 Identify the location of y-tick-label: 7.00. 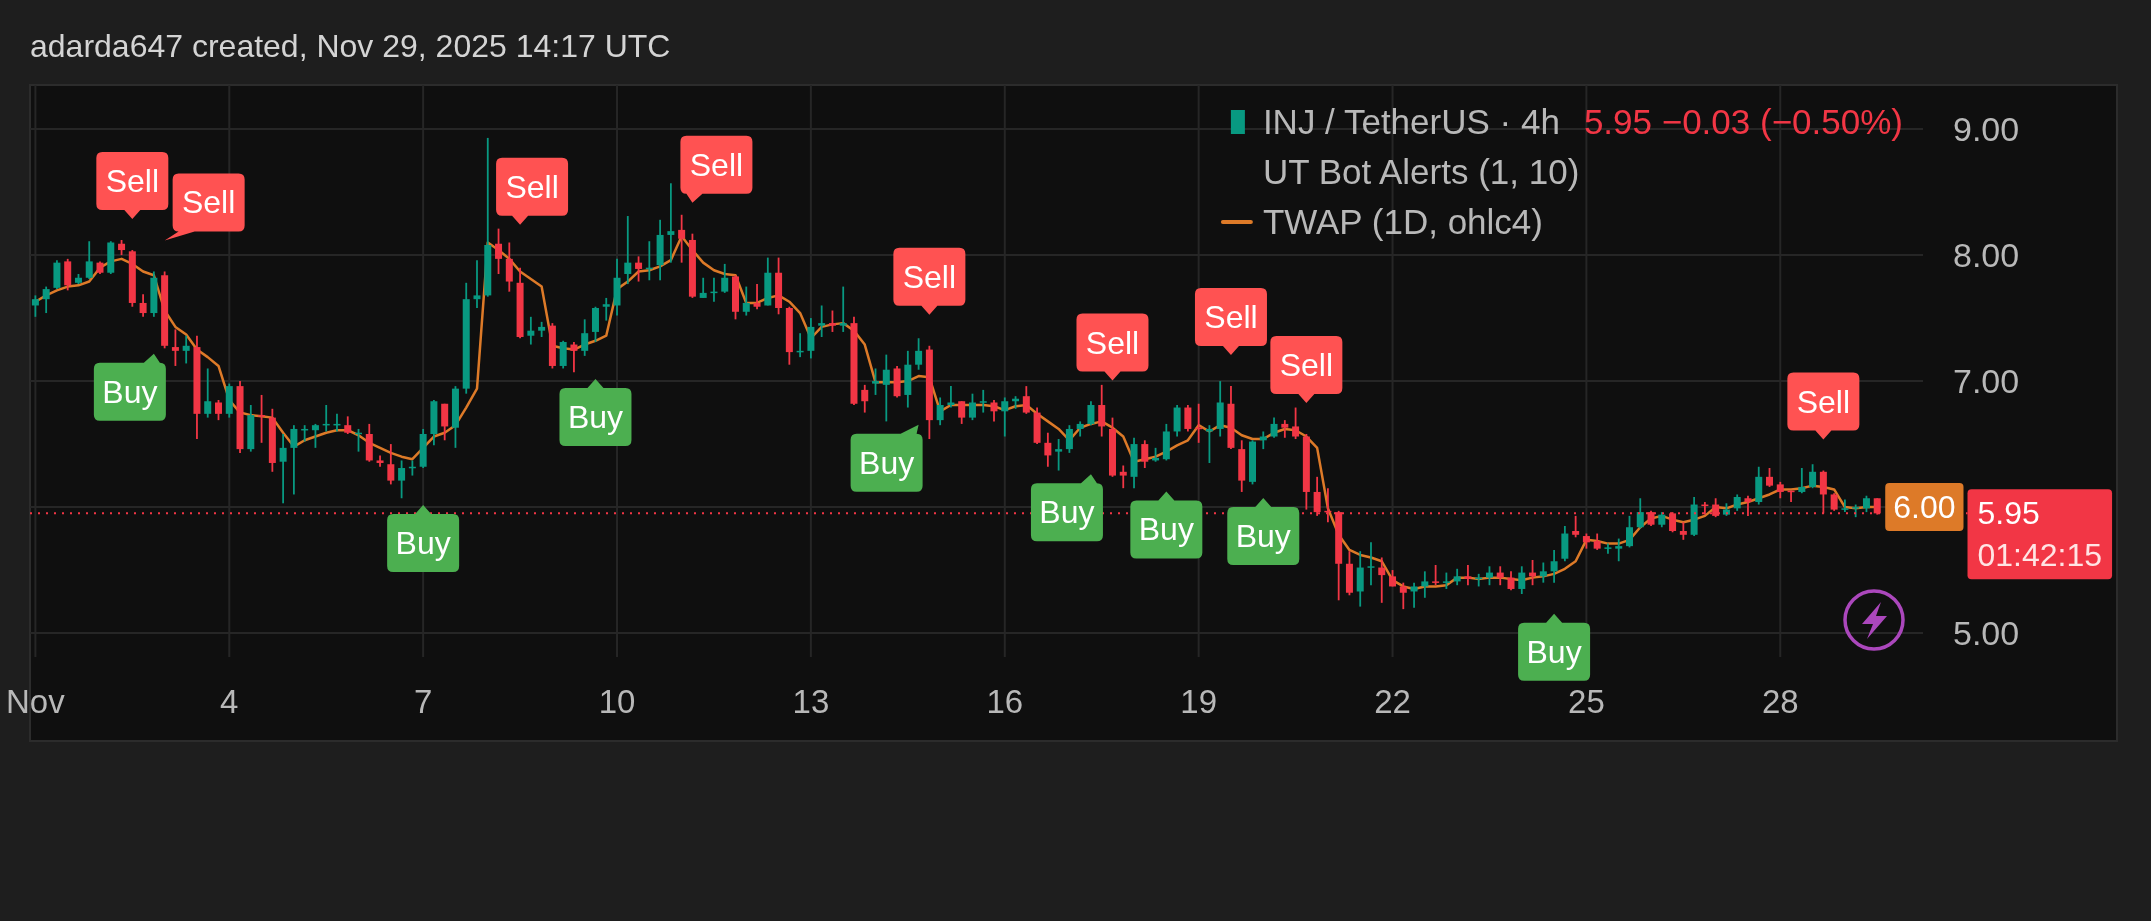
(1986, 381).